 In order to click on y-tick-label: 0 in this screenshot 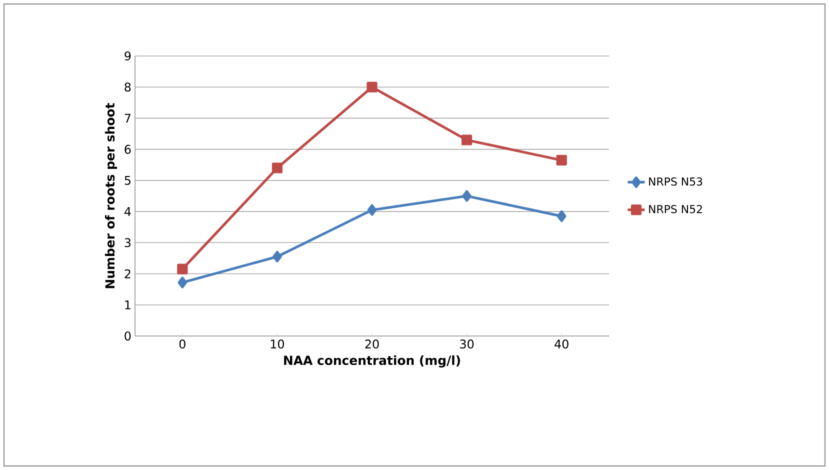, I will do `click(127, 336)`.